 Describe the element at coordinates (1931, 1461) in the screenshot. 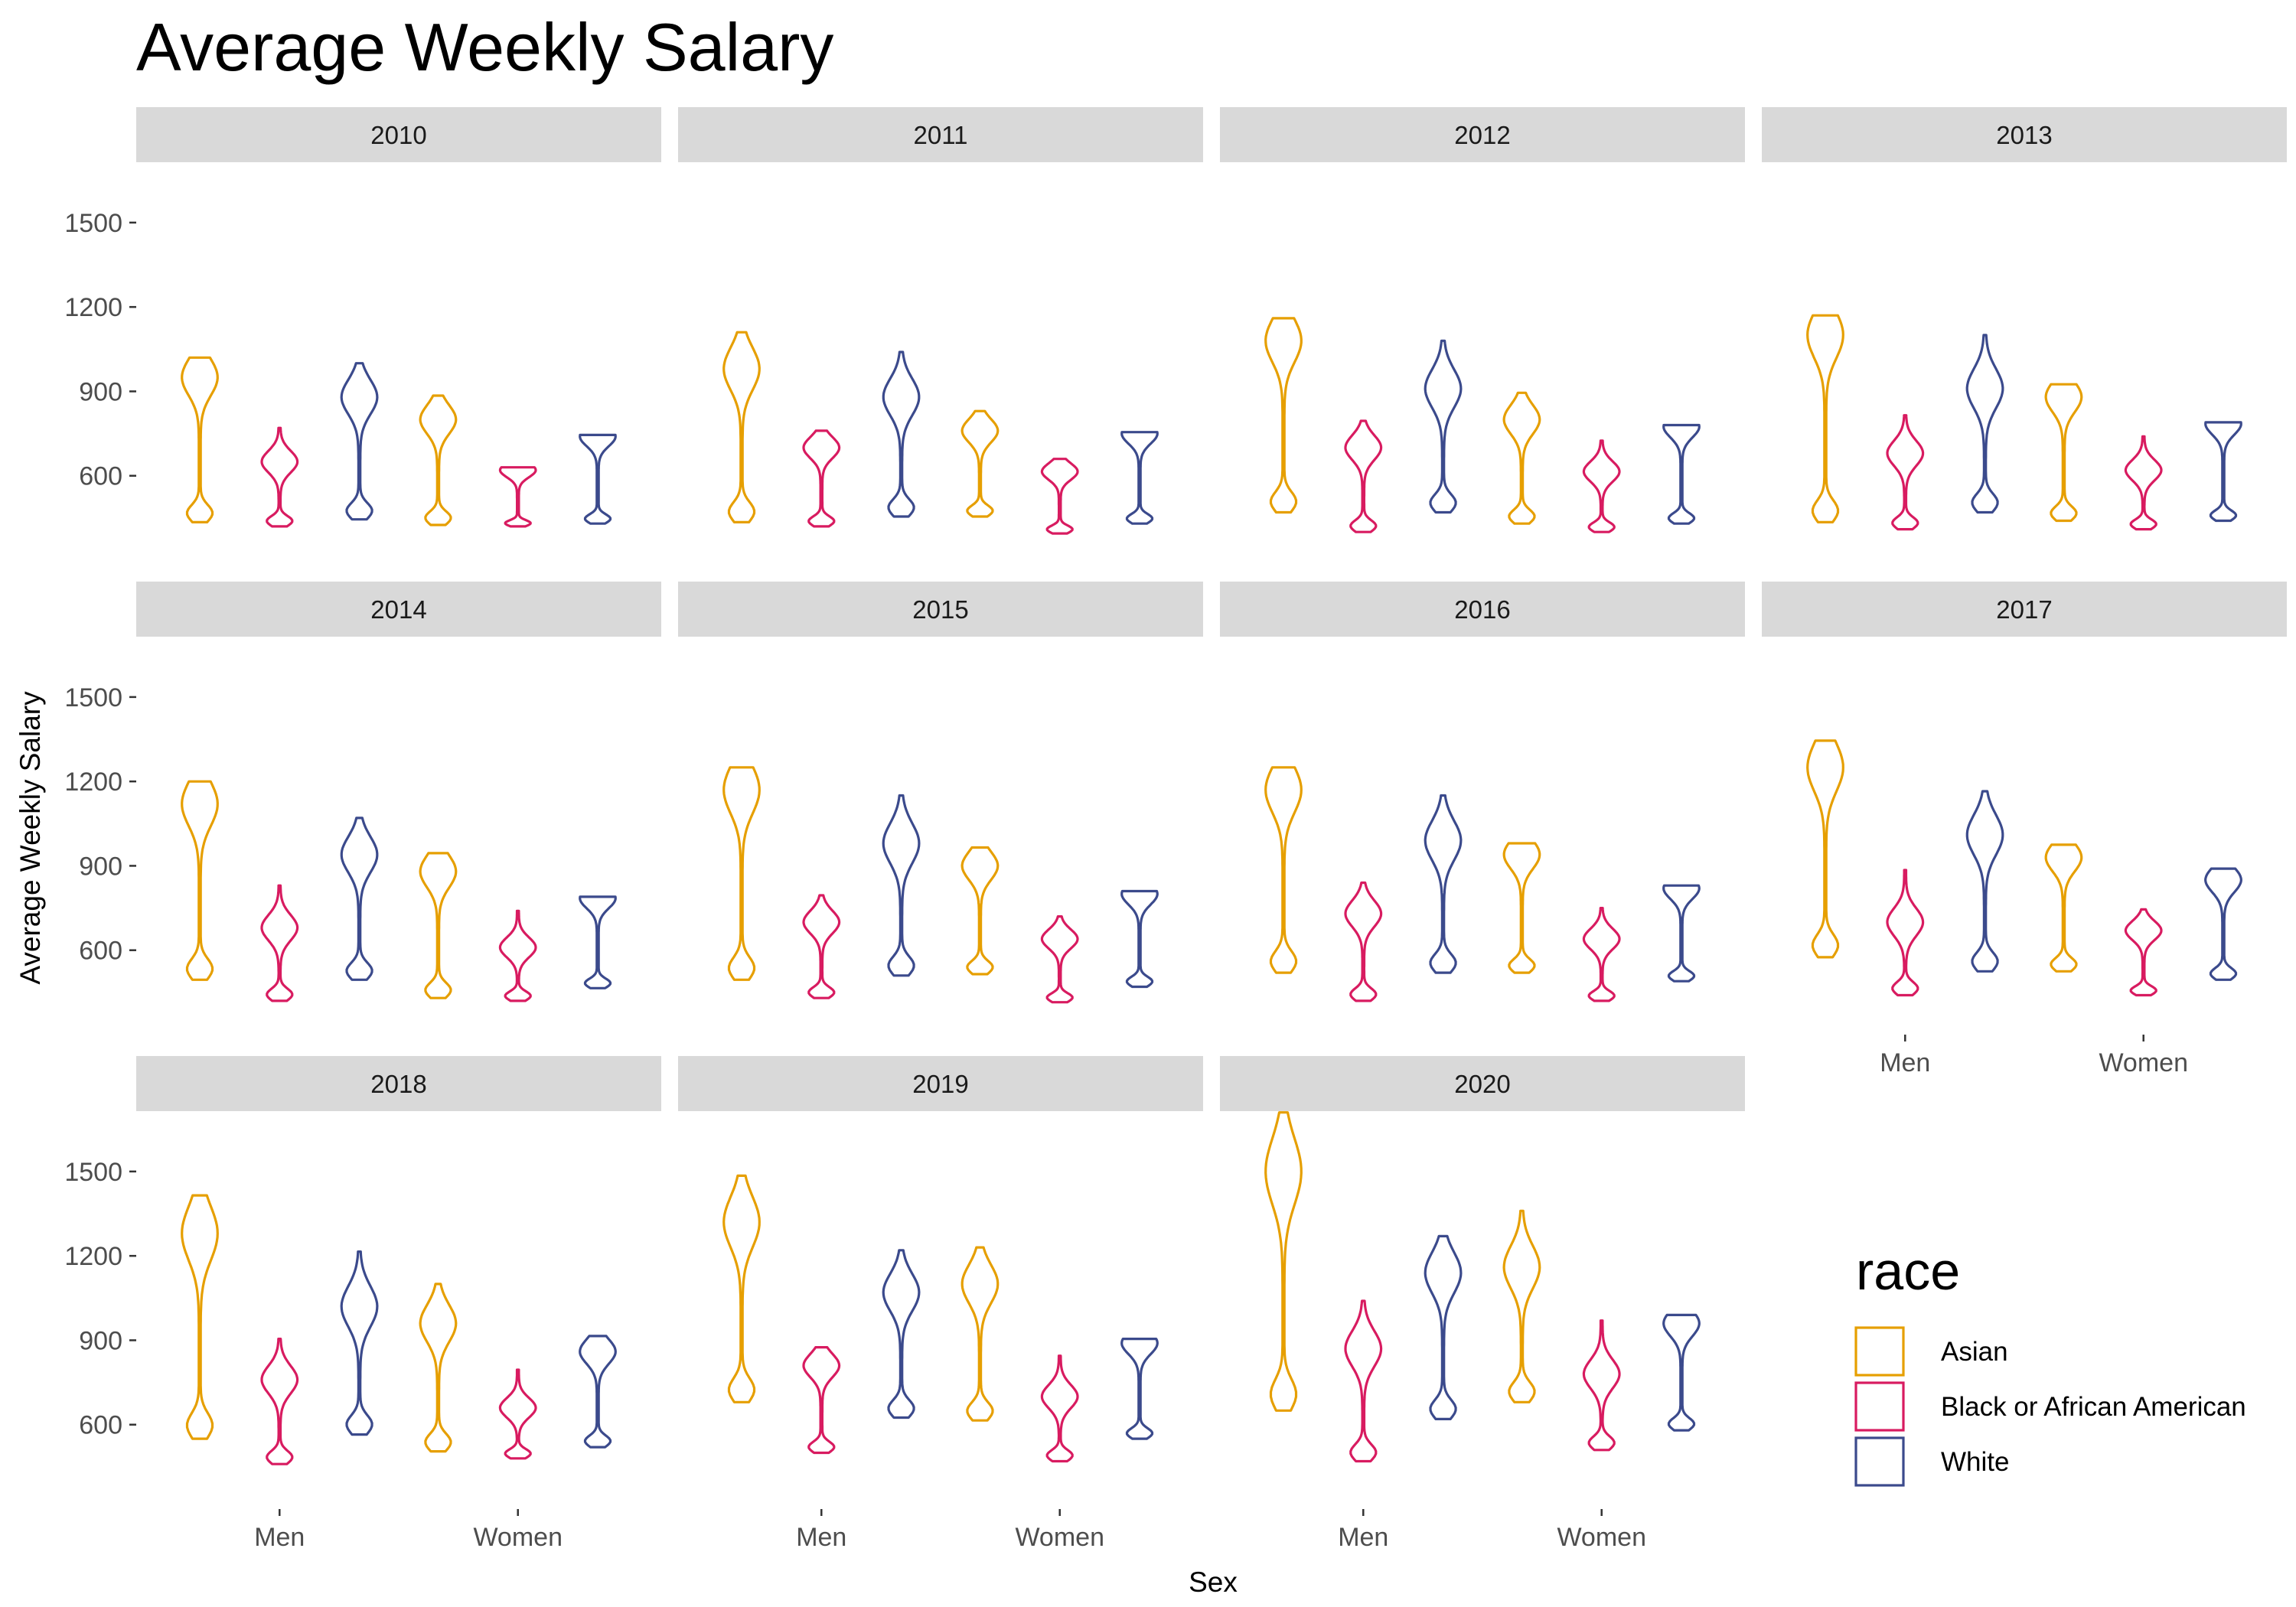

I see `legend-entry-white: White` at that location.